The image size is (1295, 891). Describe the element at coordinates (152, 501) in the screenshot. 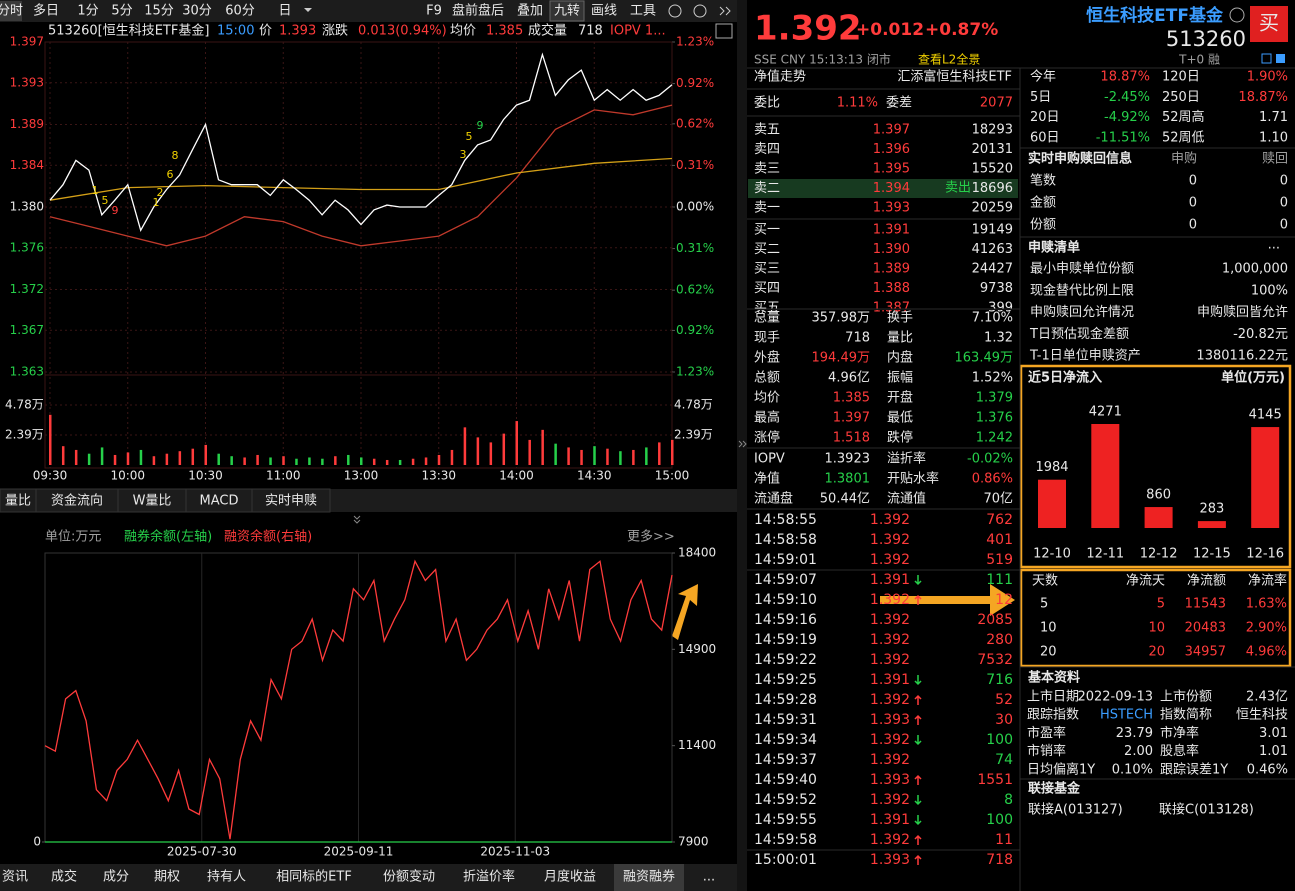

I see `tab-label: W量比` at that location.